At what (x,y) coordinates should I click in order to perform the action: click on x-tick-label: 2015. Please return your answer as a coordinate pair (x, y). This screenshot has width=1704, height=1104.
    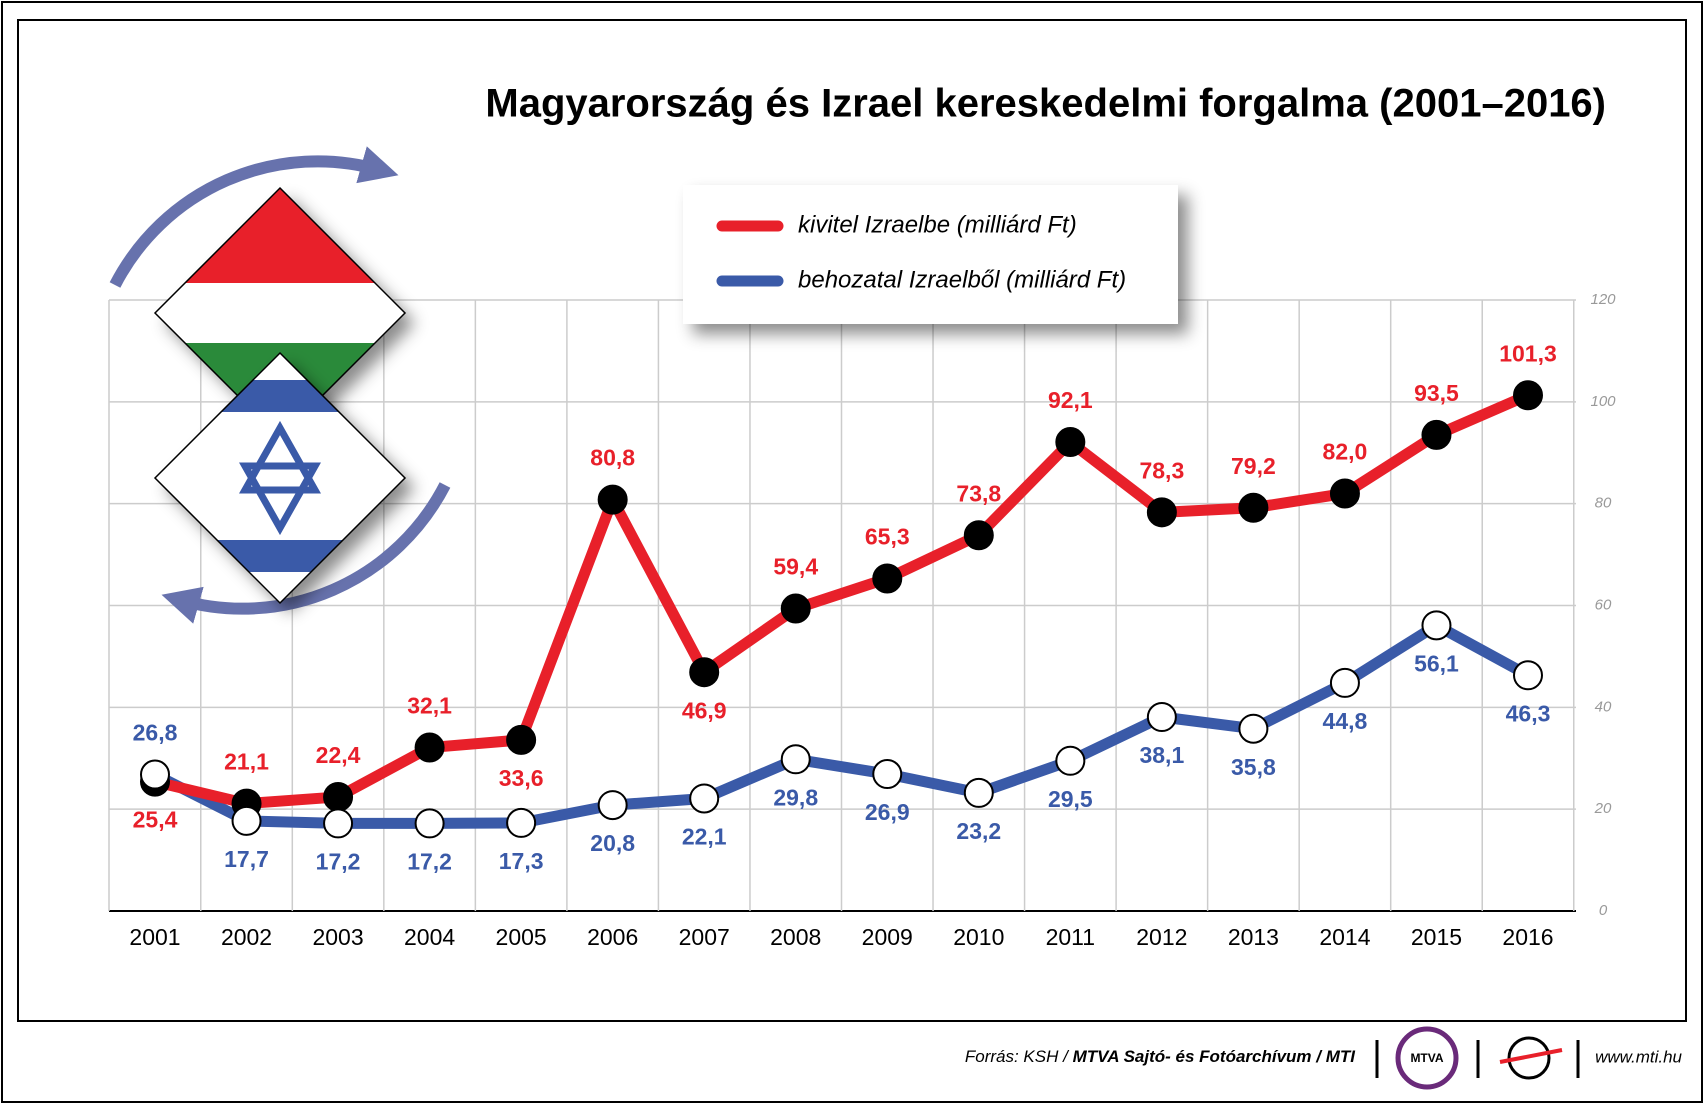
    Looking at the image, I should click on (1436, 937).